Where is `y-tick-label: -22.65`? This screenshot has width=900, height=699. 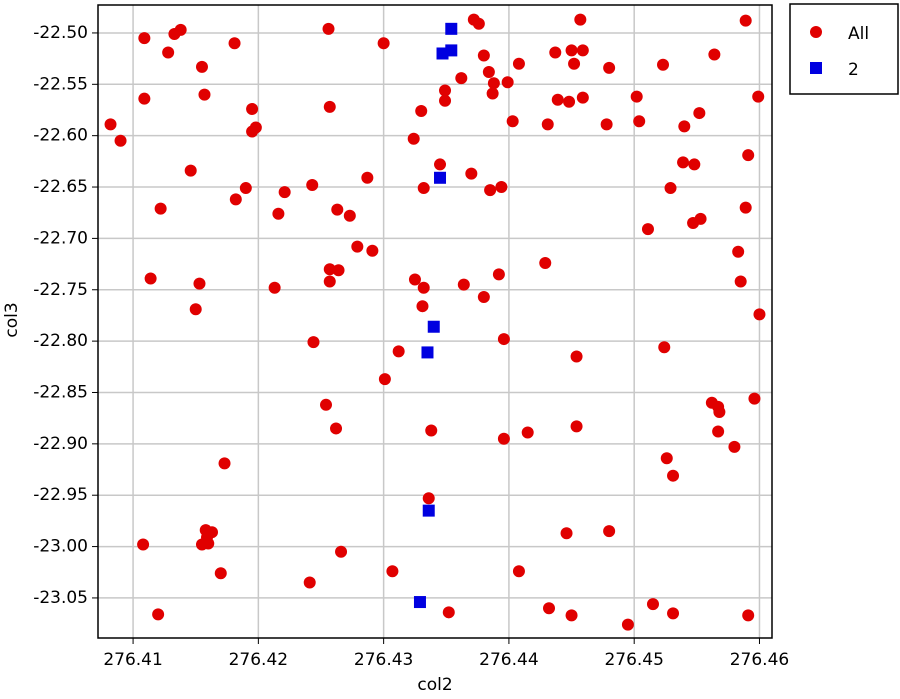 y-tick-label: -22.65 is located at coordinates (60, 187).